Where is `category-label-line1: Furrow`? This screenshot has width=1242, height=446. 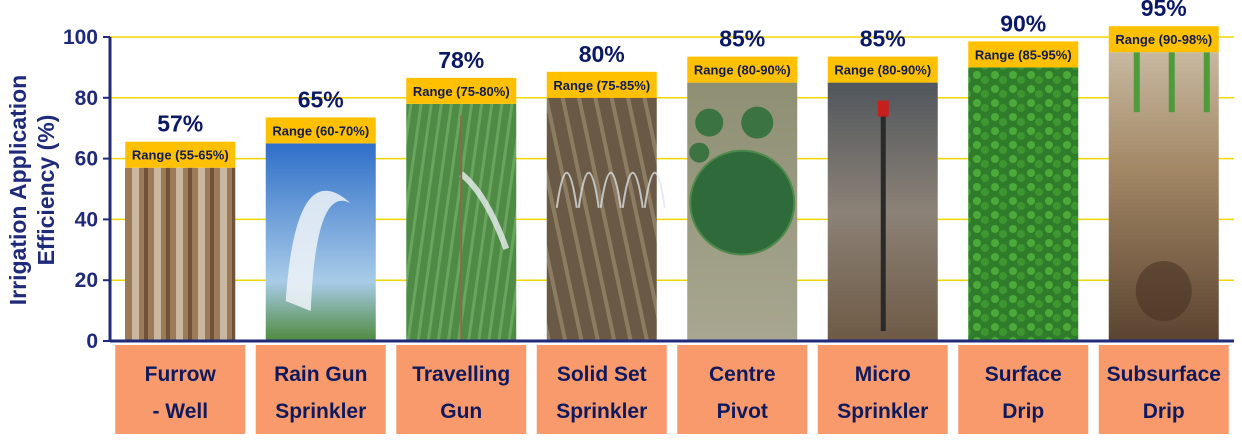
category-label-line1: Furrow is located at coordinates (181, 374).